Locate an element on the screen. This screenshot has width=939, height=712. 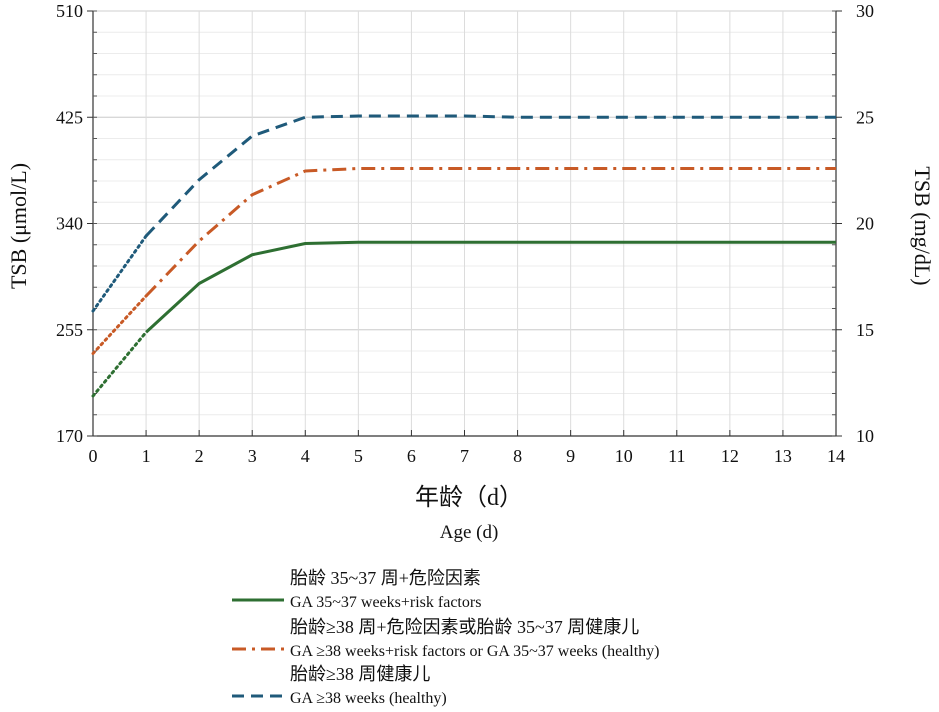
series-1-extrapolated-line is located at coordinates (119, 364).